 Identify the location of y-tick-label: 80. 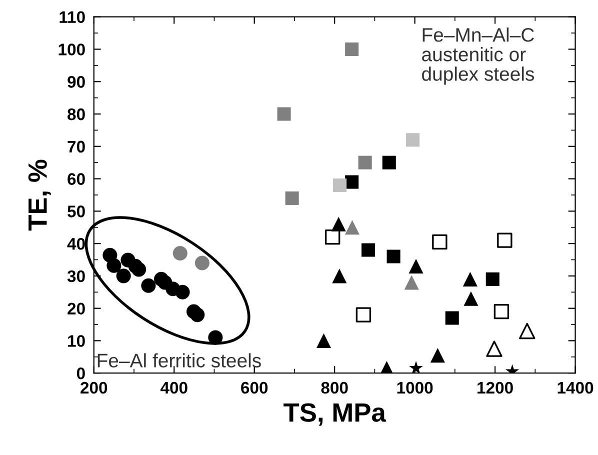
(76, 114).